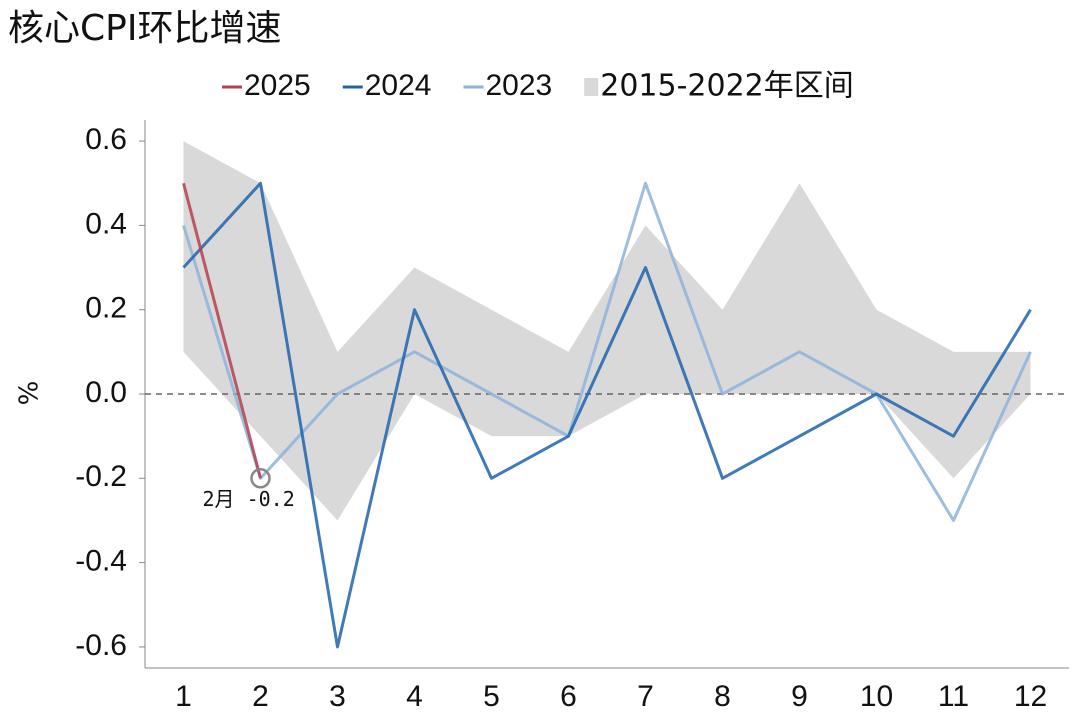 The image size is (1080, 718). What do you see at coordinates (799, 696) in the screenshot?
I see `x-tick-label: 9` at bounding box center [799, 696].